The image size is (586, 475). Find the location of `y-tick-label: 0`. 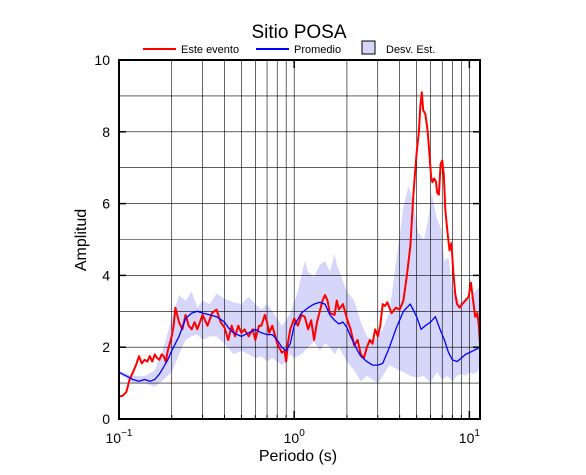

y-tick-label: 0 is located at coordinates (106, 419).